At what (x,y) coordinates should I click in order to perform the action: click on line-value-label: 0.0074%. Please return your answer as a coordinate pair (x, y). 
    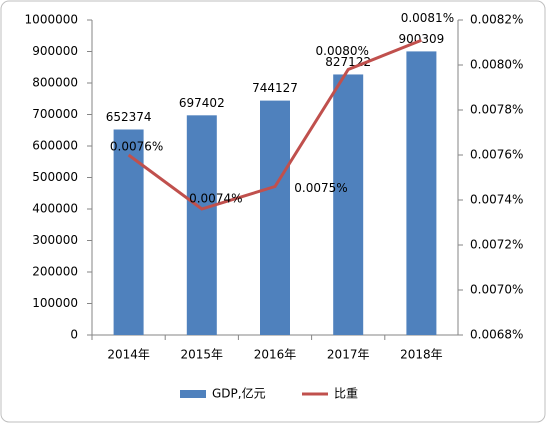
    Looking at the image, I should click on (215, 199).